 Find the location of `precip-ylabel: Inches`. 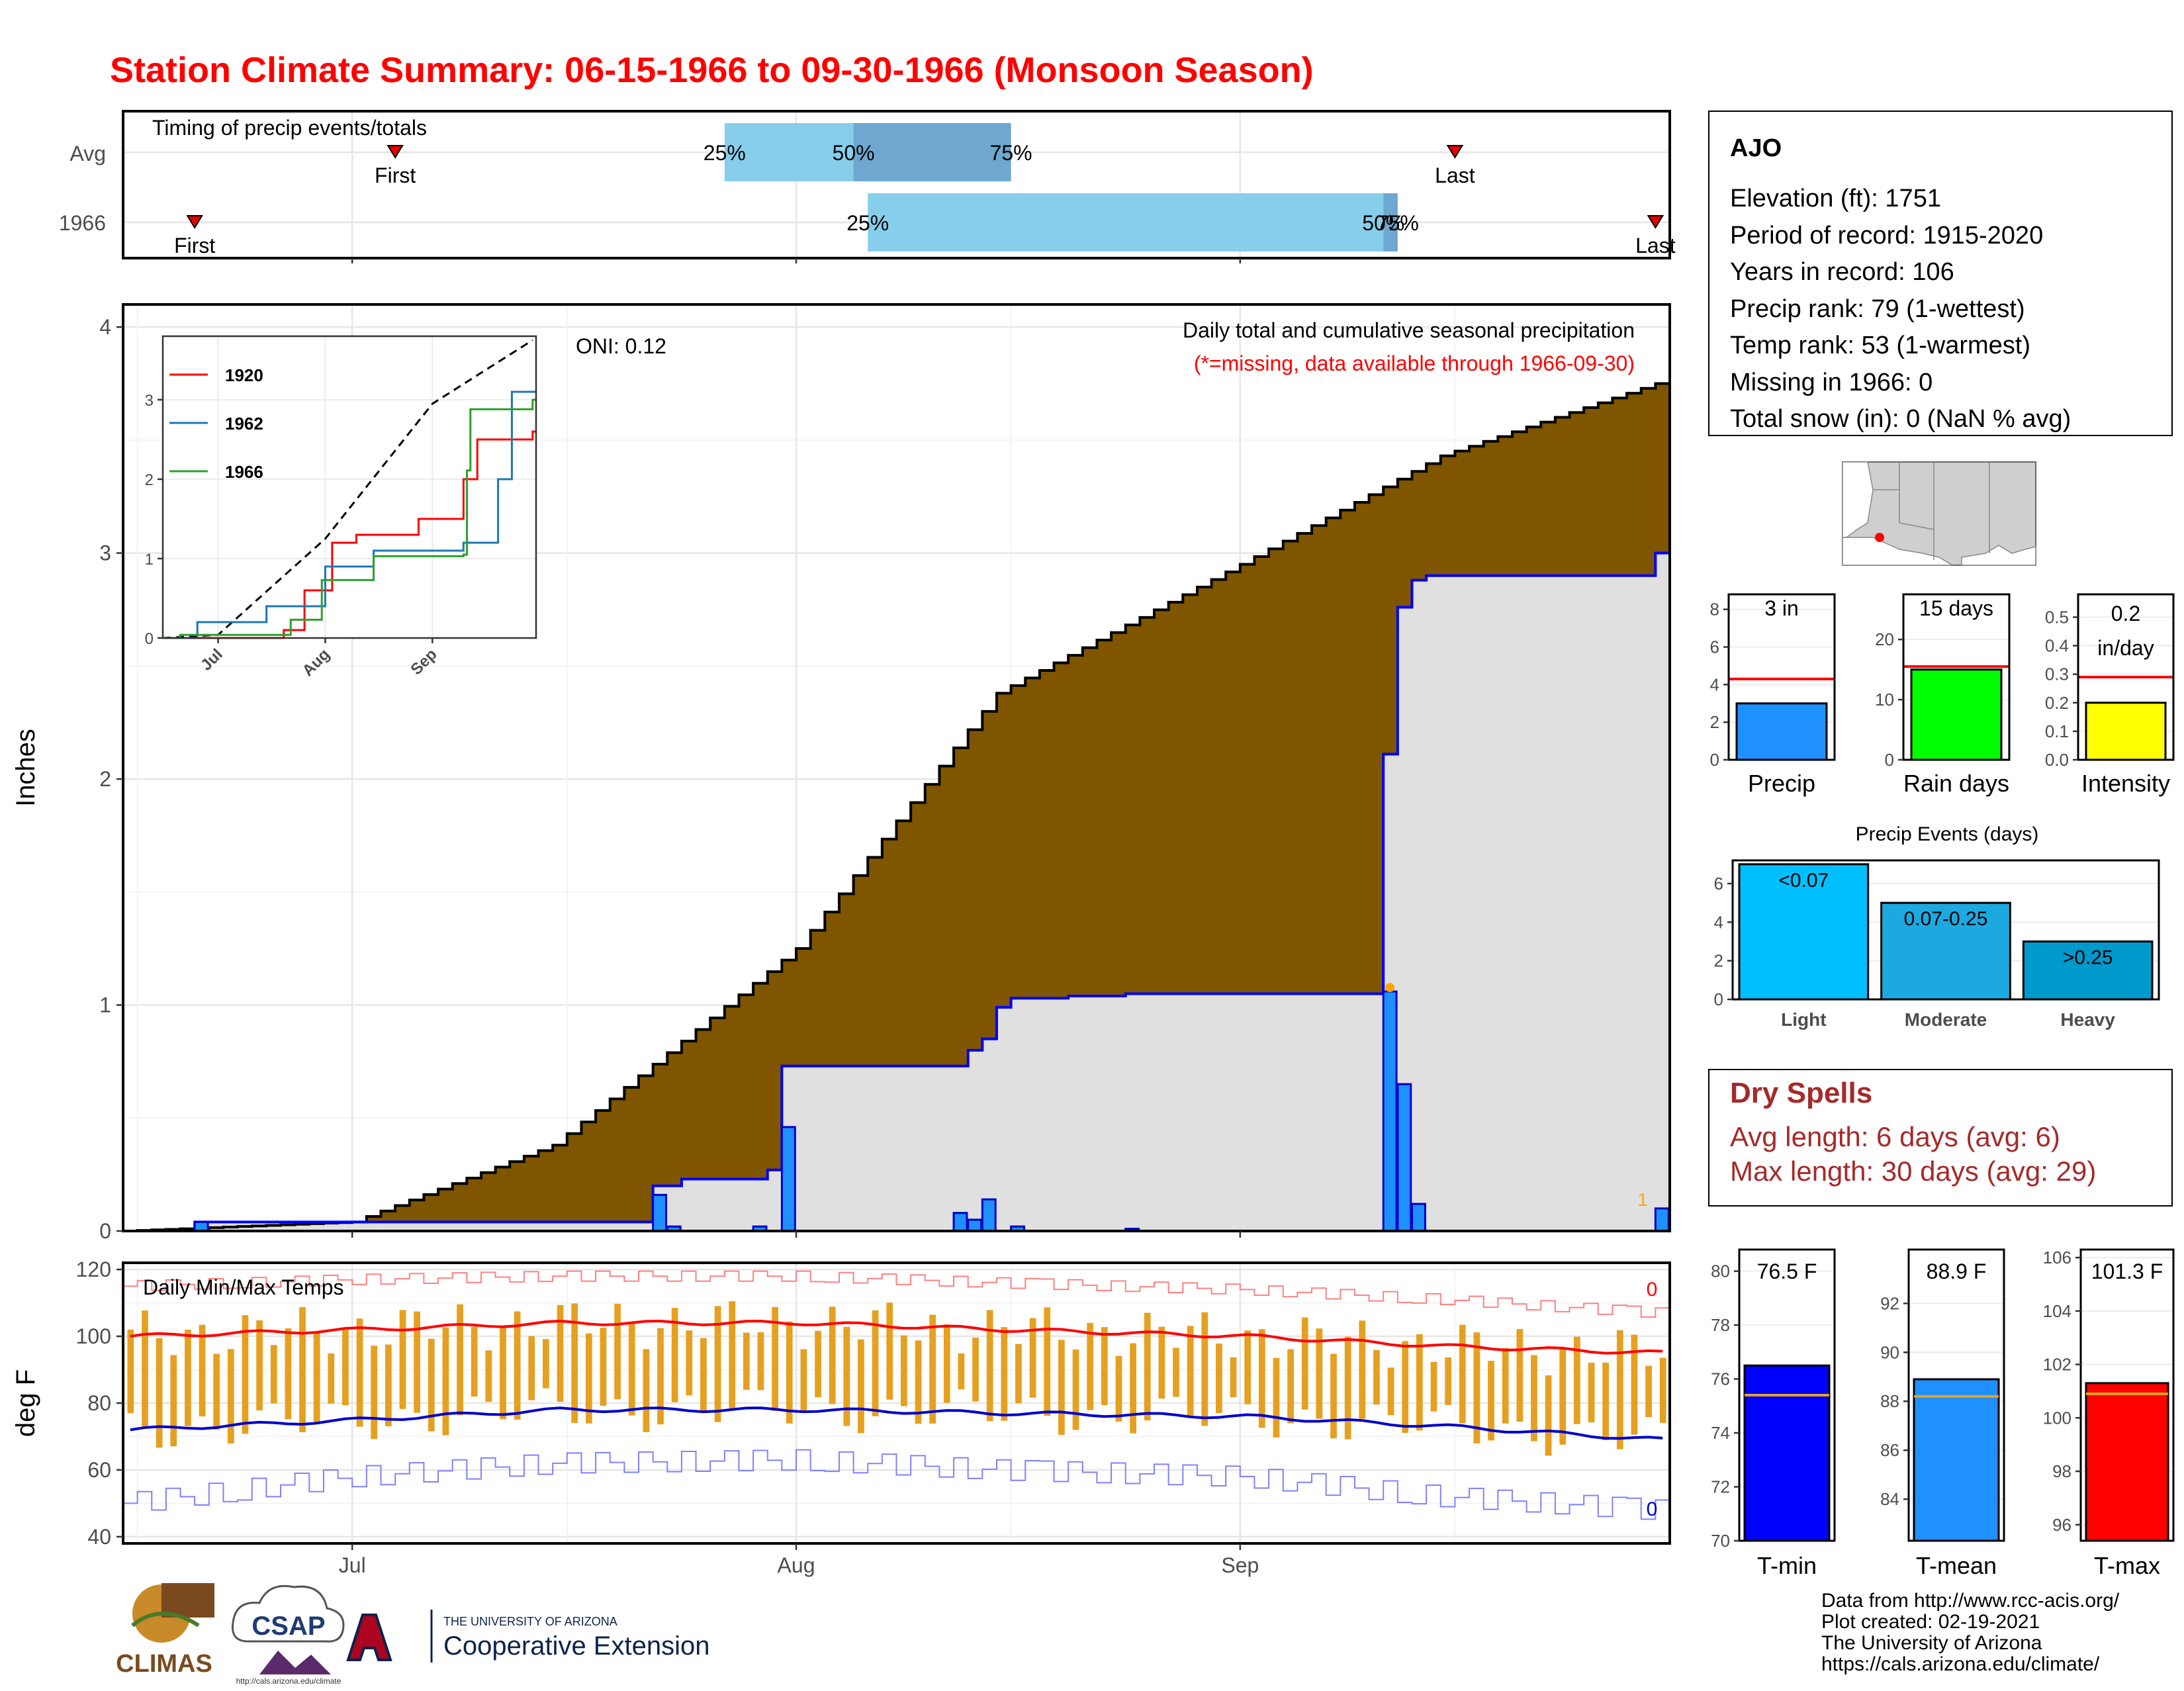

precip-ylabel: Inches is located at coordinates (26, 768).